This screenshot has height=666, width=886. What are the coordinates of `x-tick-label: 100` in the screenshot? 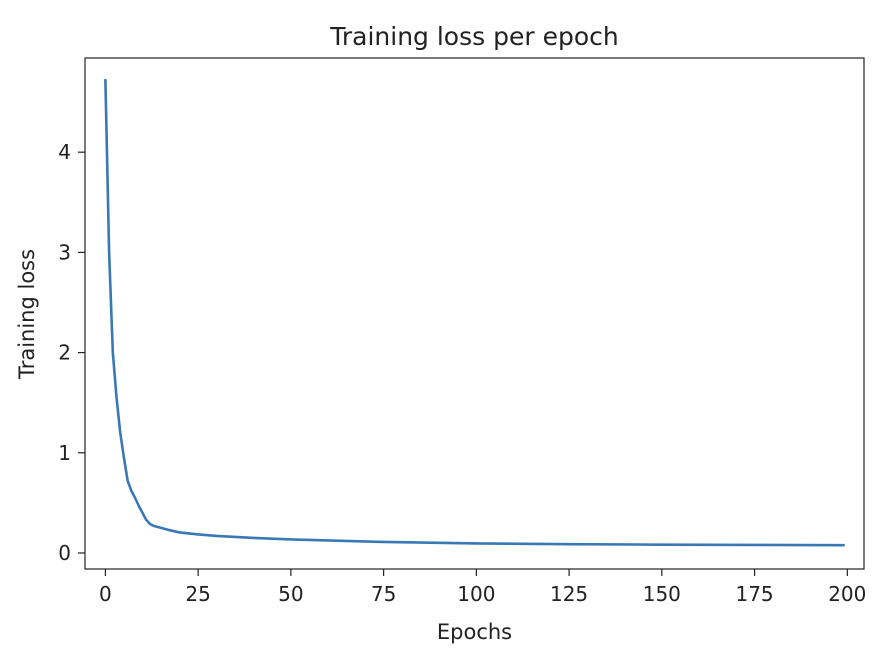 It's located at (476, 594).